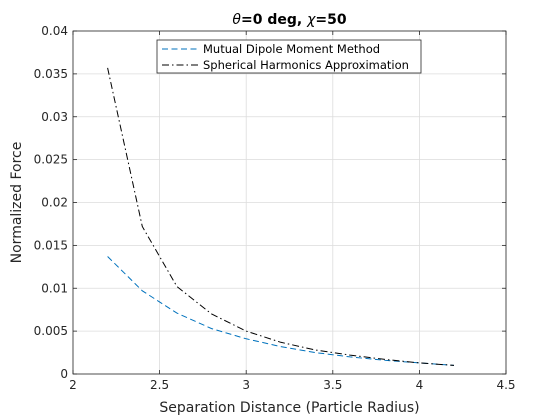 The image size is (560, 420). Describe the element at coordinates (54, 203) in the screenshot. I see `y-tick-label: 0.02` at that location.